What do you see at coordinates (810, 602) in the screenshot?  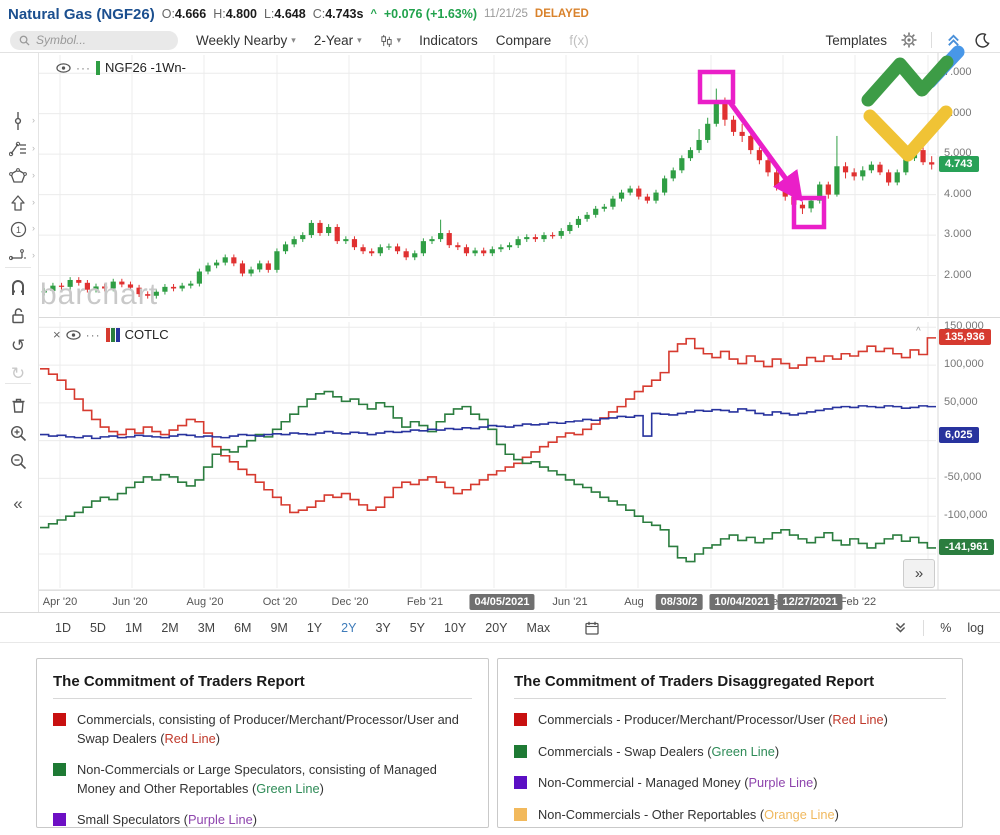 I see `event-date-badge: 12/27/2021` at bounding box center [810, 602].